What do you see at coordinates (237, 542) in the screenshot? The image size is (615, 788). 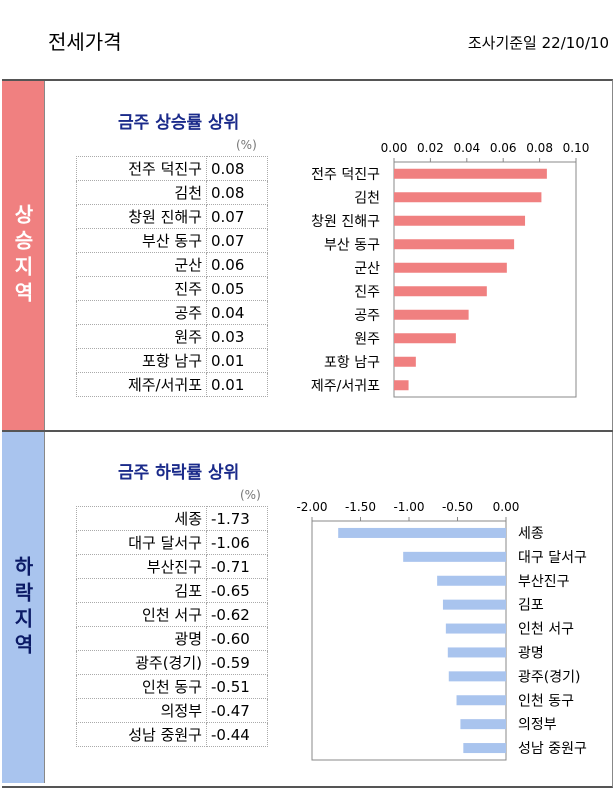 I see `rate-value: -1.06` at bounding box center [237, 542].